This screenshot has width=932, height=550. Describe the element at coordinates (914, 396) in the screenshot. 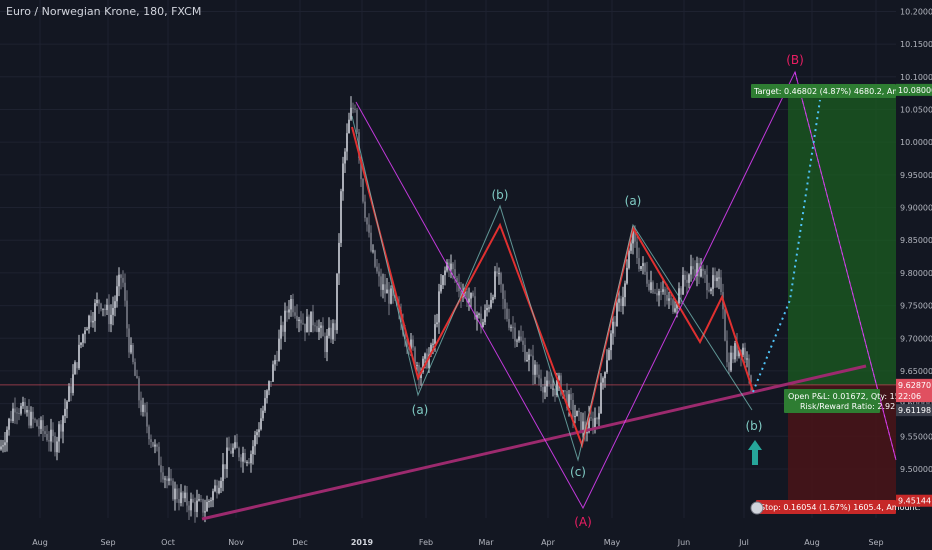

I see `countdown-tag-box` at that location.